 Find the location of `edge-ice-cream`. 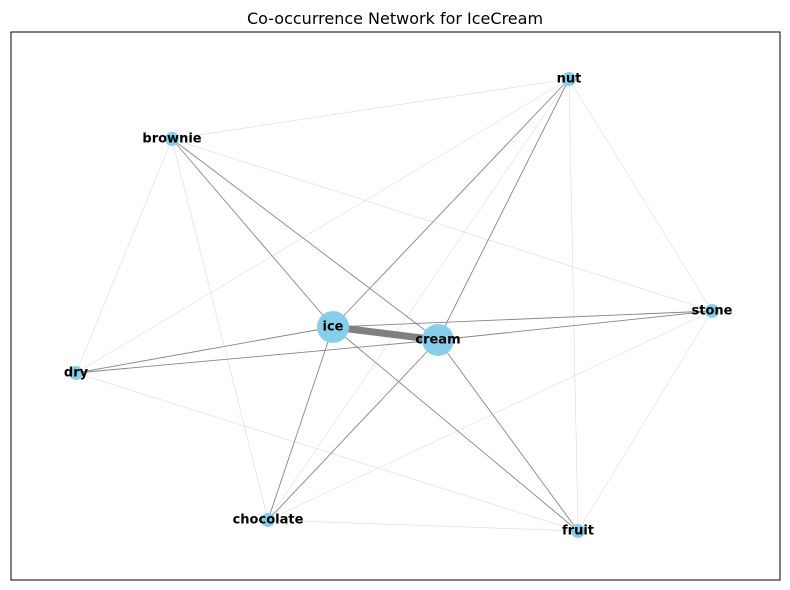

edge-ice-cream is located at coordinates (385, 333).